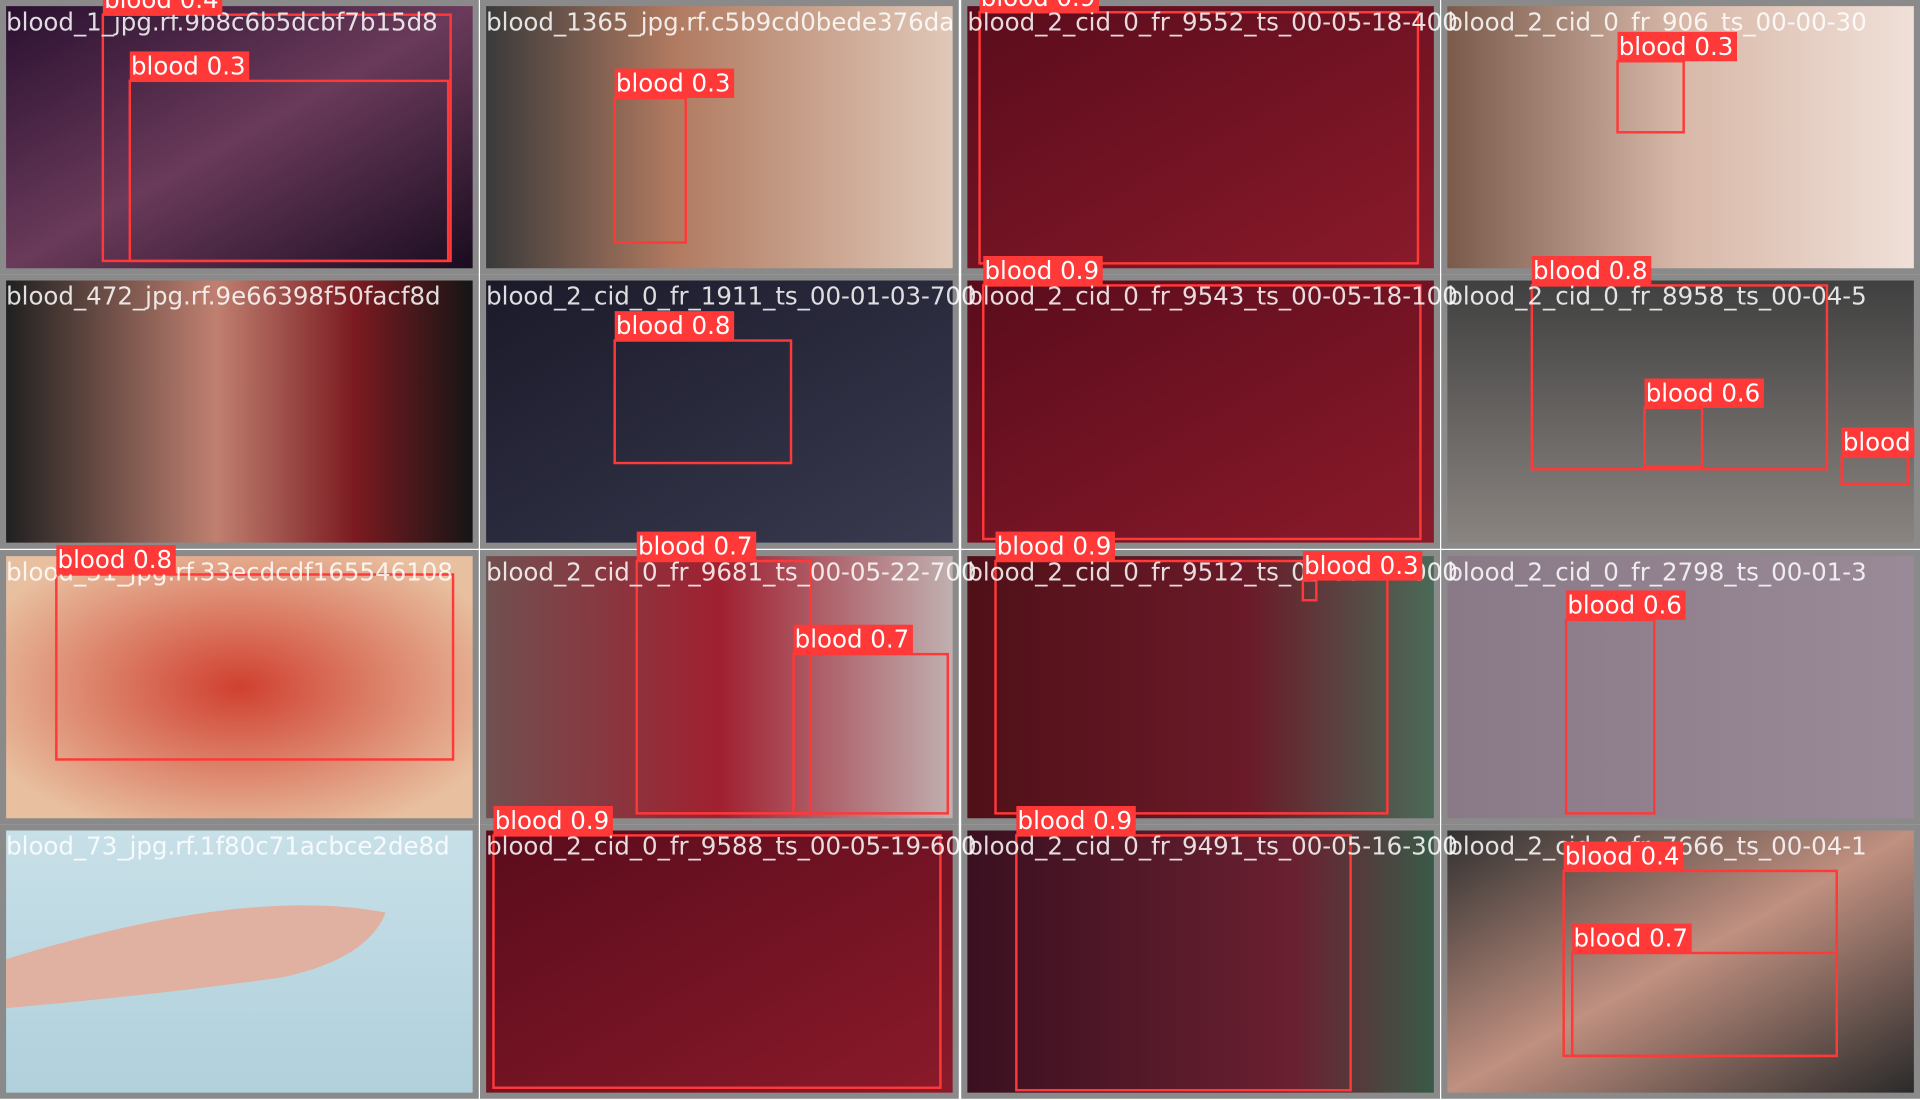 The width and height of the screenshot is (1920, 1100). I want to click on tile-filename: blood_73_jpg.rf.1f80c71acbce2de8d, so click(228, 846).